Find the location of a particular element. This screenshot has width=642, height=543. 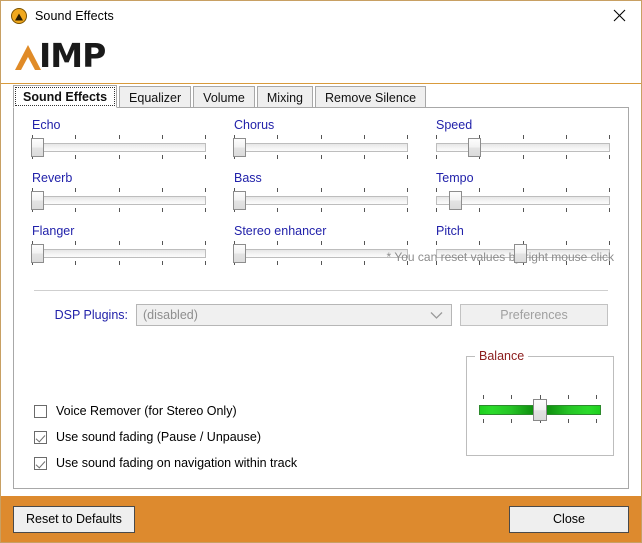

slider-column-right: Speed Tempo is located at coordinates (525, 197).